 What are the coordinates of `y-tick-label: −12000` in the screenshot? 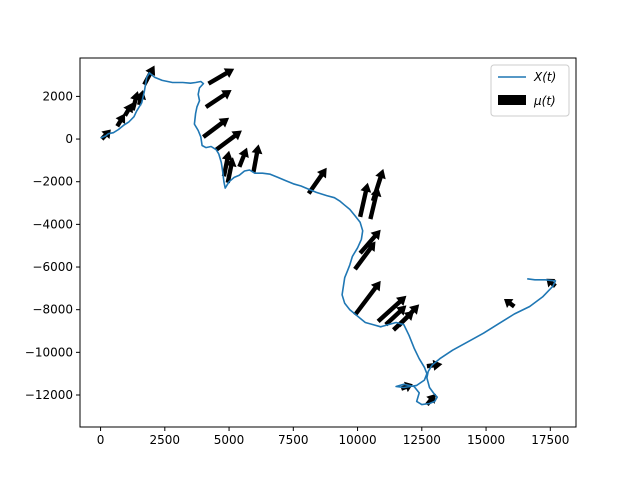 It's located at (49, 395).